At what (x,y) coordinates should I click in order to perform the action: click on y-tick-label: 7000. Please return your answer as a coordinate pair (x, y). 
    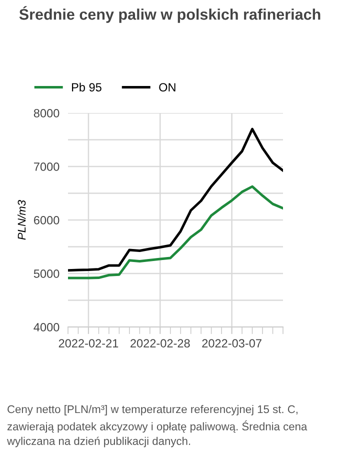
    Looking at the image, I should click on (47, 166).